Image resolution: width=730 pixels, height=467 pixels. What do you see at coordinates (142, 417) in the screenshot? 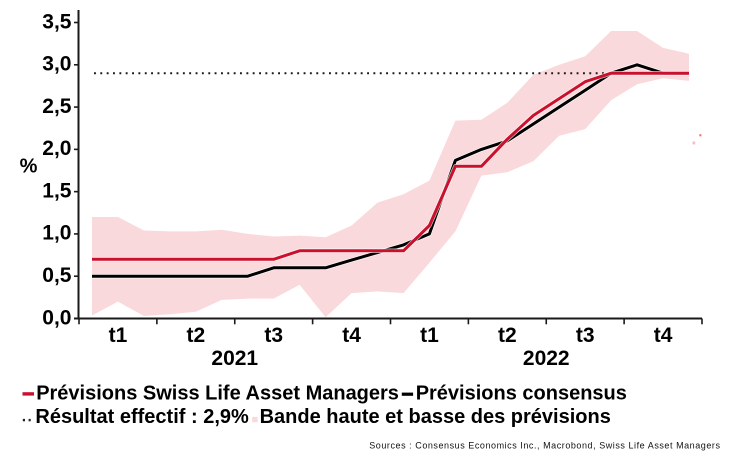
I see `svg-text: Résultat effectif : 2,9%` at bounding box center [142, 417].